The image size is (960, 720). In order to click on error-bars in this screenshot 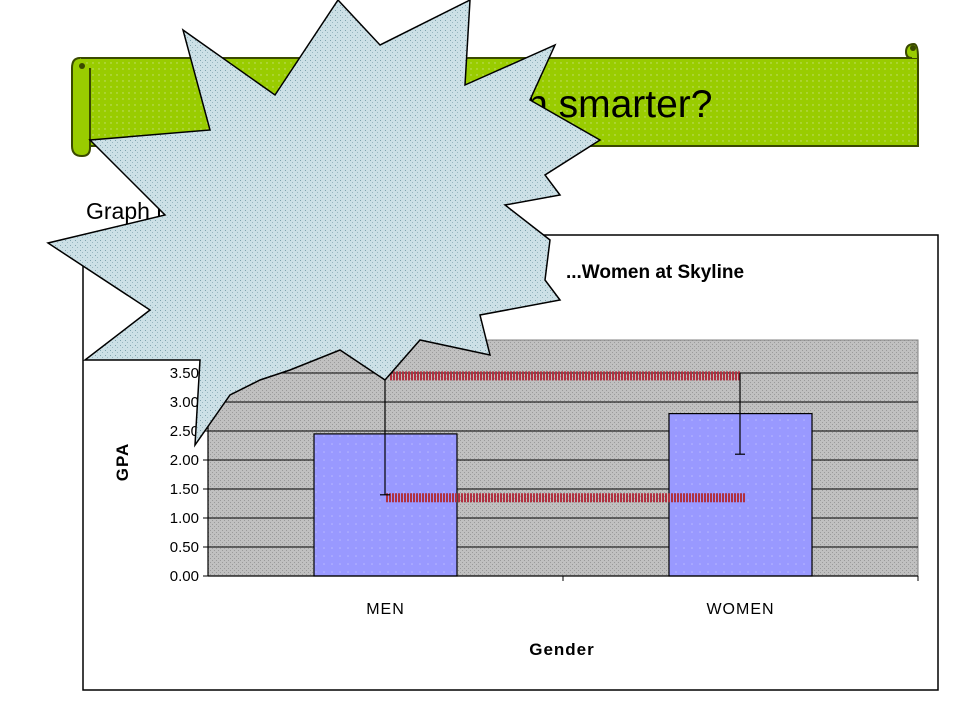, I will do `click(562, 434)`.